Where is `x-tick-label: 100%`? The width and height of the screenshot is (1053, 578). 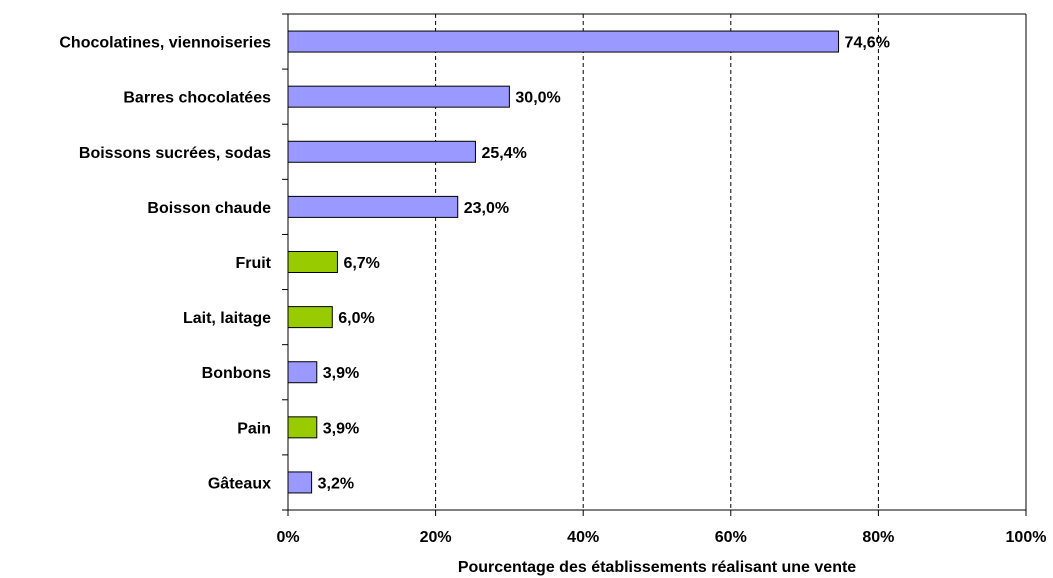 x-tick-label: 100% is located at coordinates (1026, 537).